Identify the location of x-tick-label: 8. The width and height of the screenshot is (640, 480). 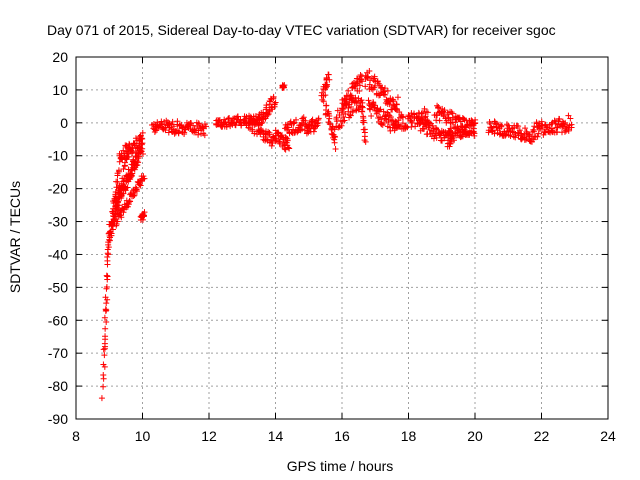
(76, 436).